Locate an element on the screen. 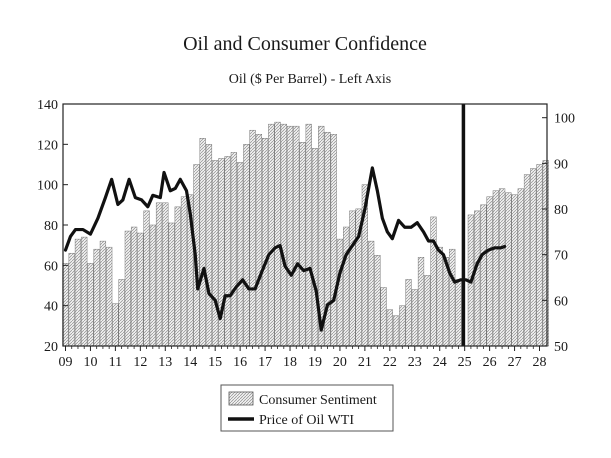 This screenshot has width=611, height=458. legend-label-oil-price: Price of Oil WTI is located at coordinates (306, 420).